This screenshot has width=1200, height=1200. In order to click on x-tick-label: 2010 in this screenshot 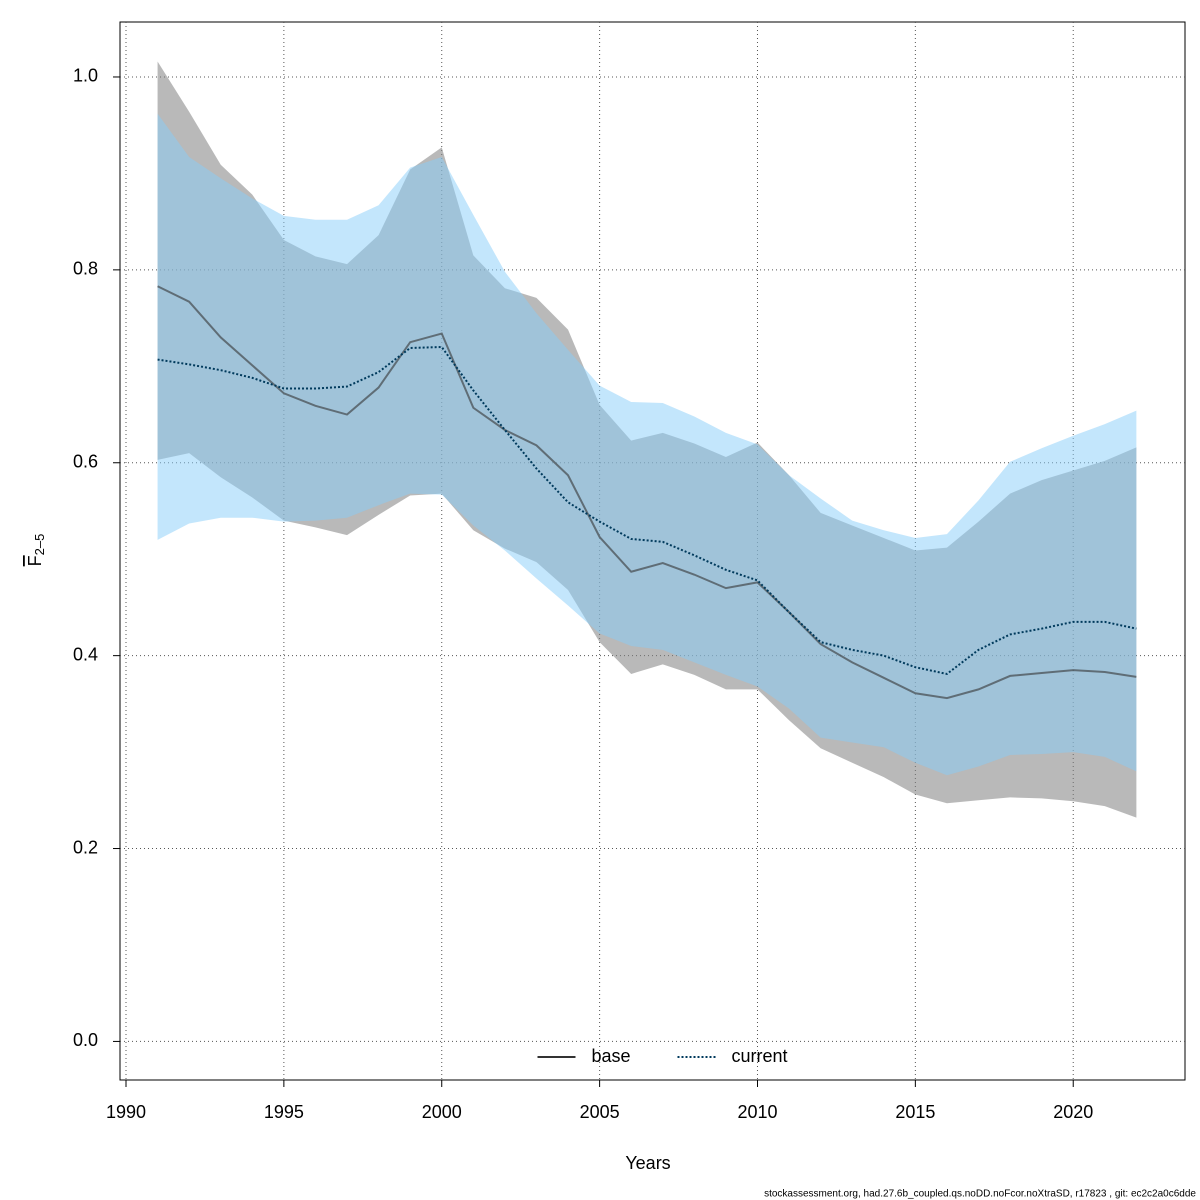, I will do `click(757, 1112)`.